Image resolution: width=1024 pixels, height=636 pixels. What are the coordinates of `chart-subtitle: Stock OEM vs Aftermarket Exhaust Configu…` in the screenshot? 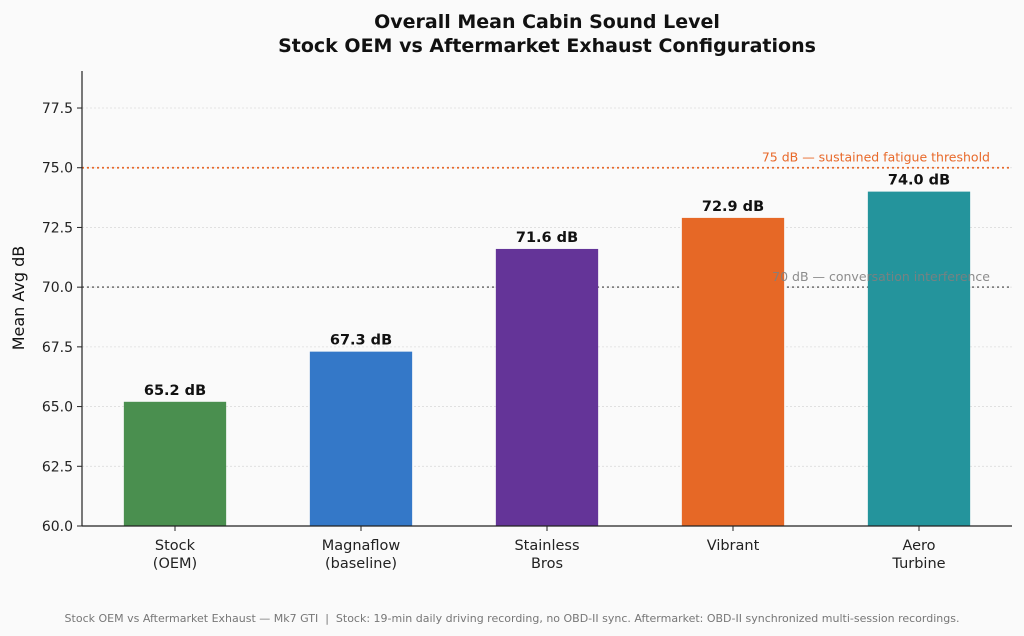 It's located at (547, 46).